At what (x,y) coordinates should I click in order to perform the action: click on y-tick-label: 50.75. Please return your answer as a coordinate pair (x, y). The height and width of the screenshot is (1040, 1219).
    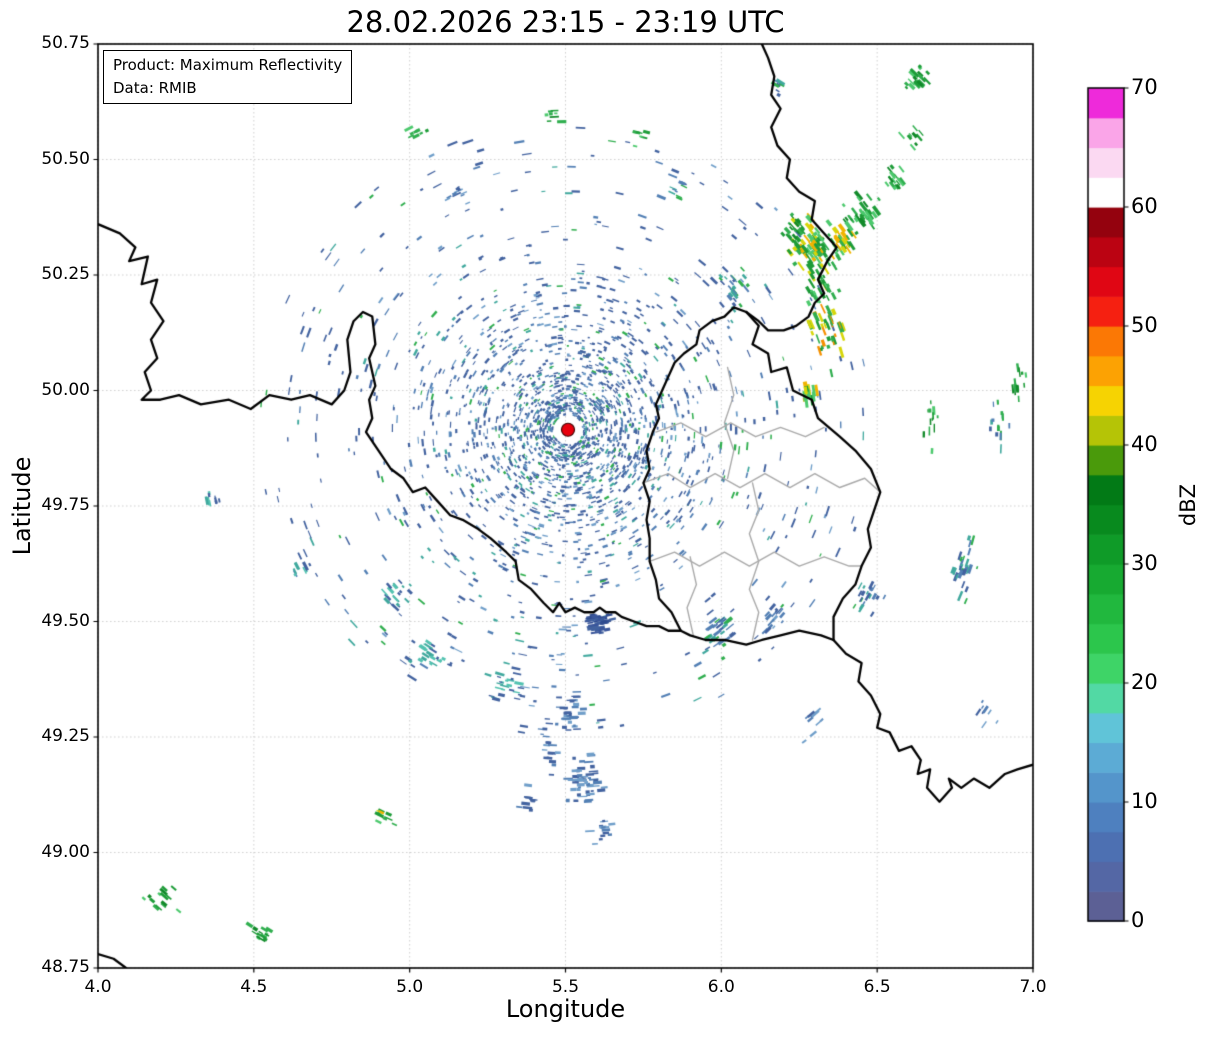
    Looking at the image, I should click on (65, 43).